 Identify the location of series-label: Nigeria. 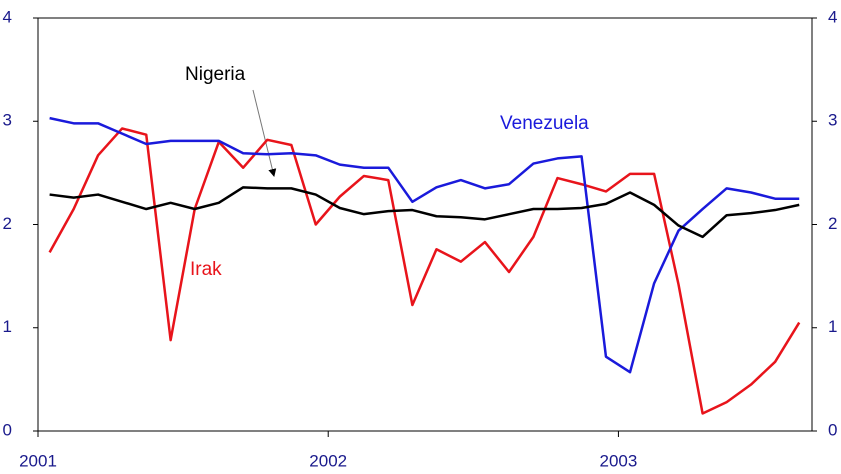
(215, 74).